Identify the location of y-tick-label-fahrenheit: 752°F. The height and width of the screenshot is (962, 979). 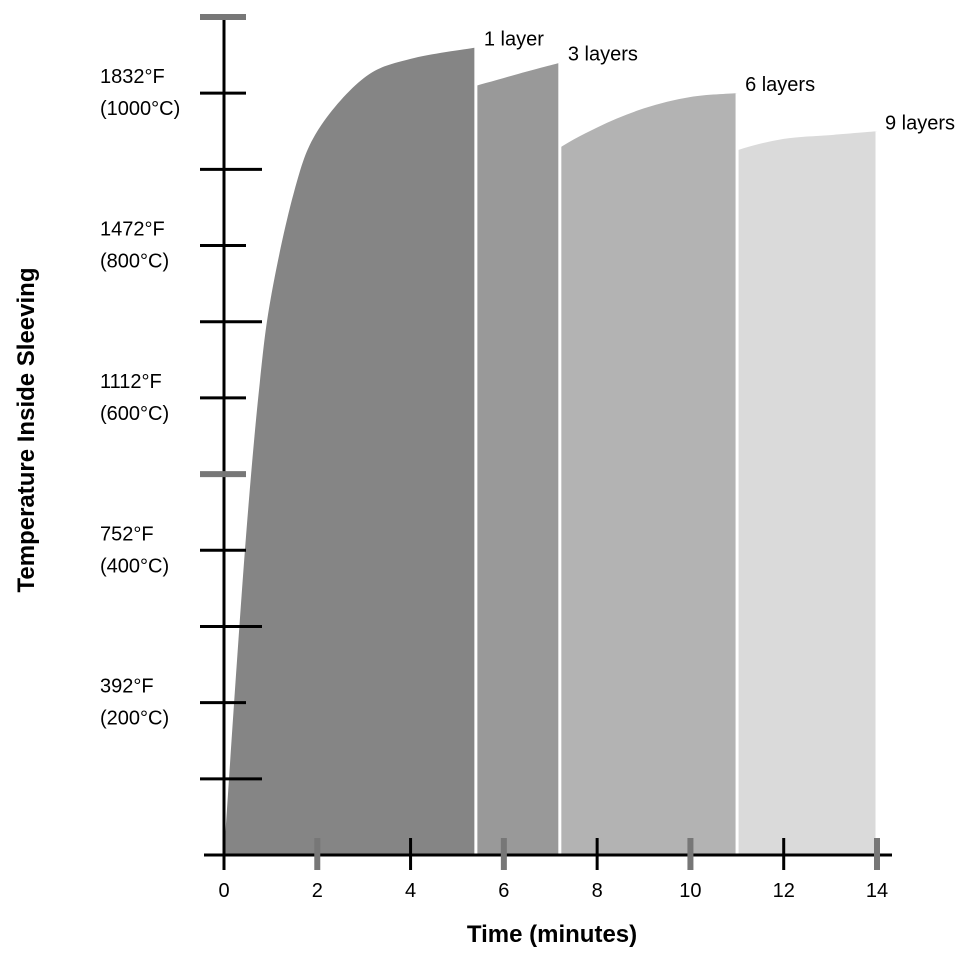
(127, 534).